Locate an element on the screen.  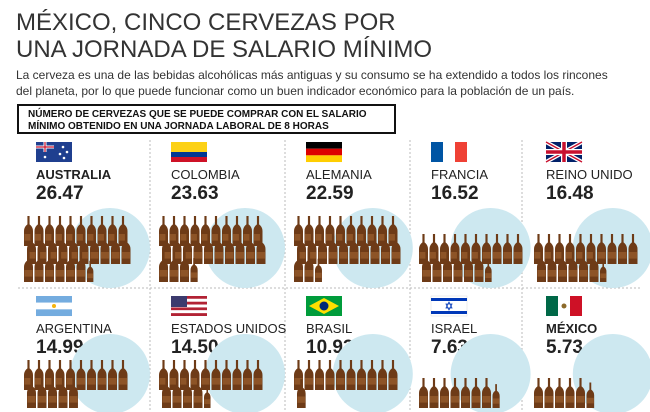
category-label: ESTADOS UNIDOS is located at coordinates (229, 328).